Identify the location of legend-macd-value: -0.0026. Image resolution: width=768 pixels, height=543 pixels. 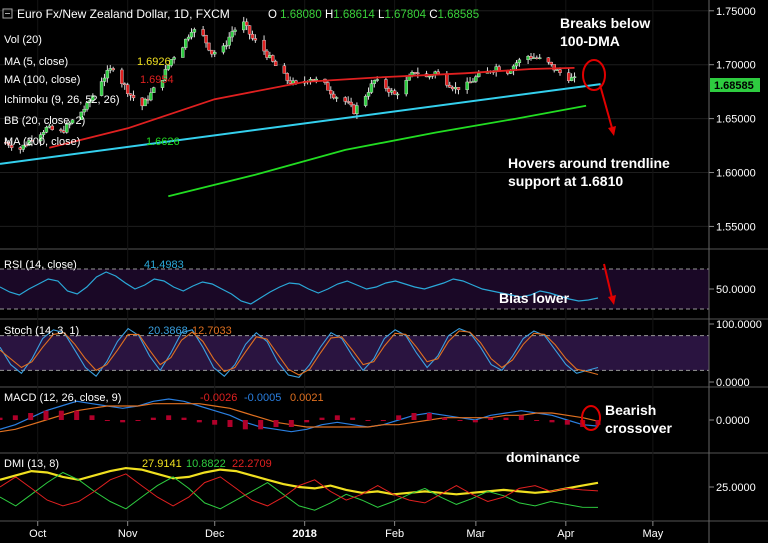
(218, 398).